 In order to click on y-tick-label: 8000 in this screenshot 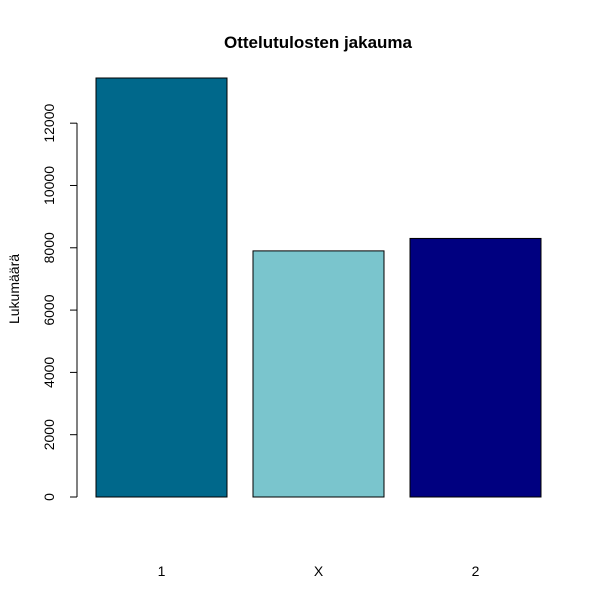, I will do `click(49, 247)`.